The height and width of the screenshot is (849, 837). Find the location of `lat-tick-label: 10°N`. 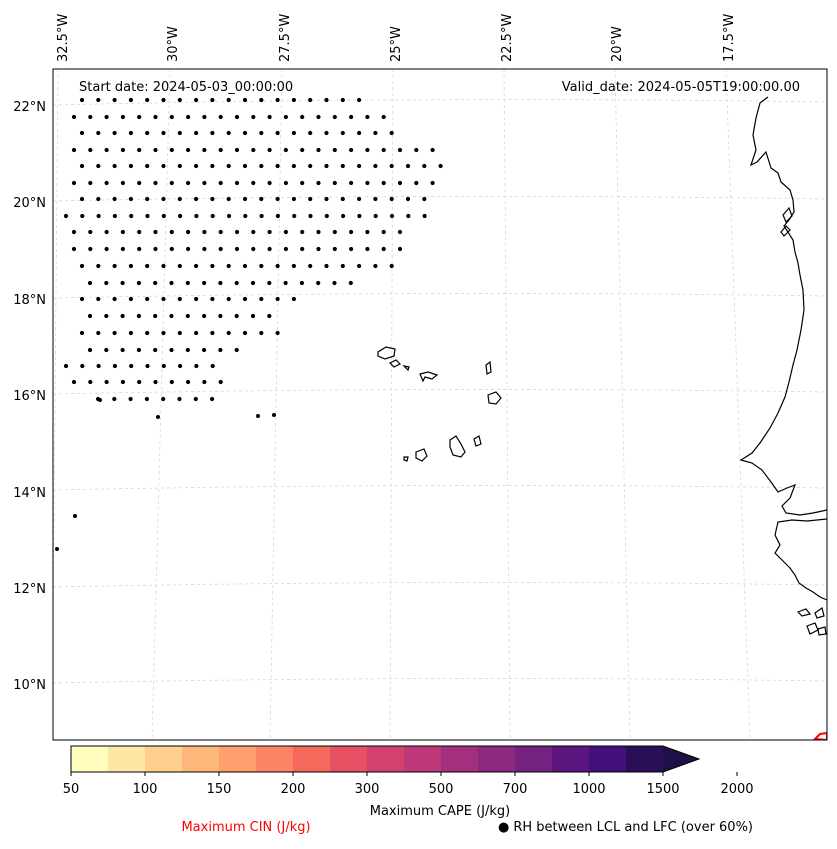

lat-tick-label: 10°N is located at coordinates (29, 685).